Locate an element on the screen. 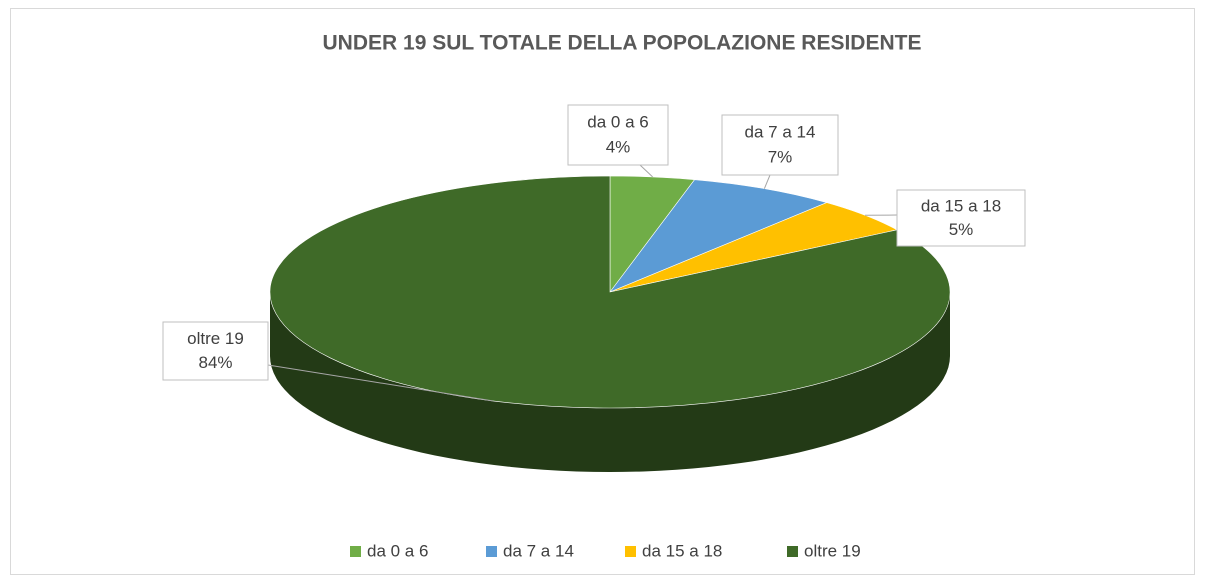 Image resolution: width=1205 pixels, height=583 pixels. data-label-value: 5% is located at coordinates (961, 229).